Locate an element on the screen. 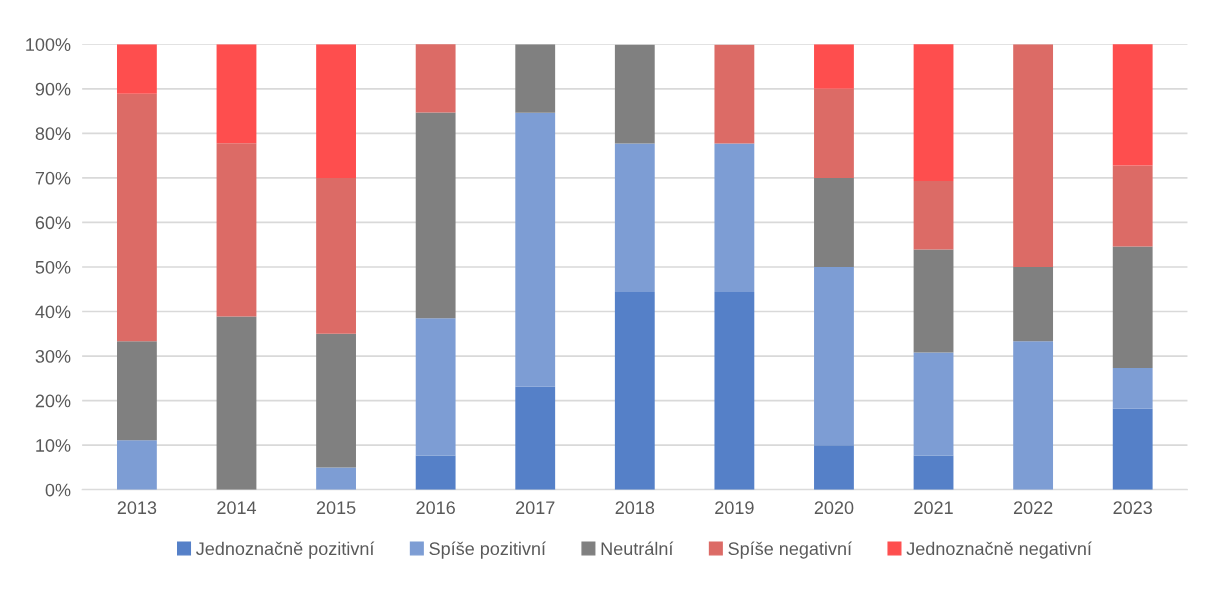 The height and width of the screenshot is (590, 1208). legend-label: Spíše negativní is located at coordinates (790, 550).